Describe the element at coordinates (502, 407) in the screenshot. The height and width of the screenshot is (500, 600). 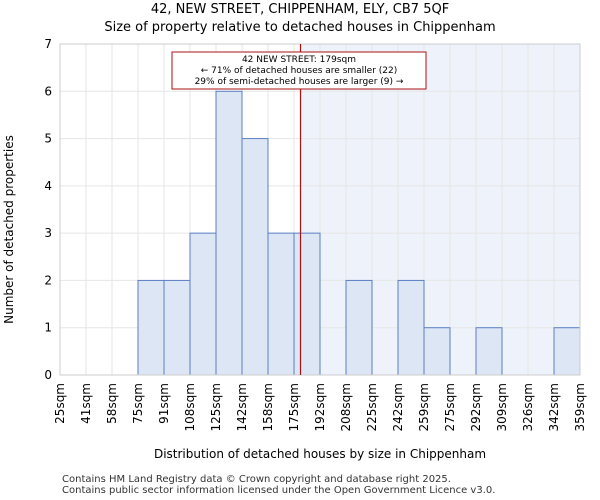
I see `x-tick-label: 309sqm` at that location.